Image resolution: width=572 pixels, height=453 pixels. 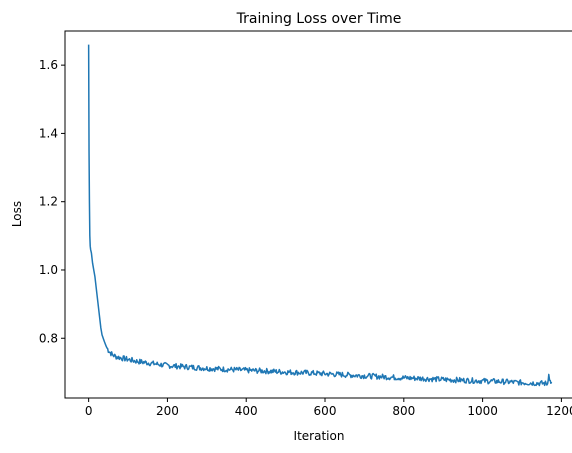 I want to click on x-tick-label: 600, so click(x=325, y=411).